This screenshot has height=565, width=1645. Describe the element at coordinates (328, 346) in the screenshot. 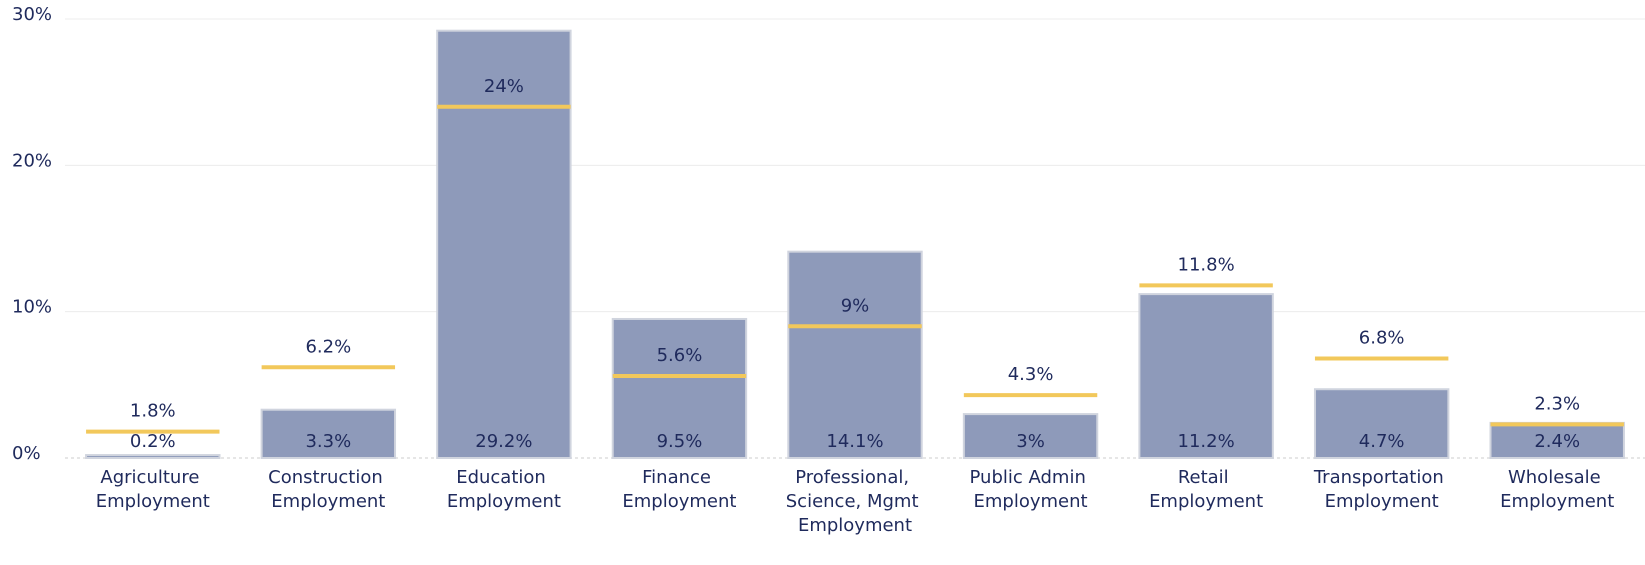

I see `reference-value-label: 6.2%` at that location.